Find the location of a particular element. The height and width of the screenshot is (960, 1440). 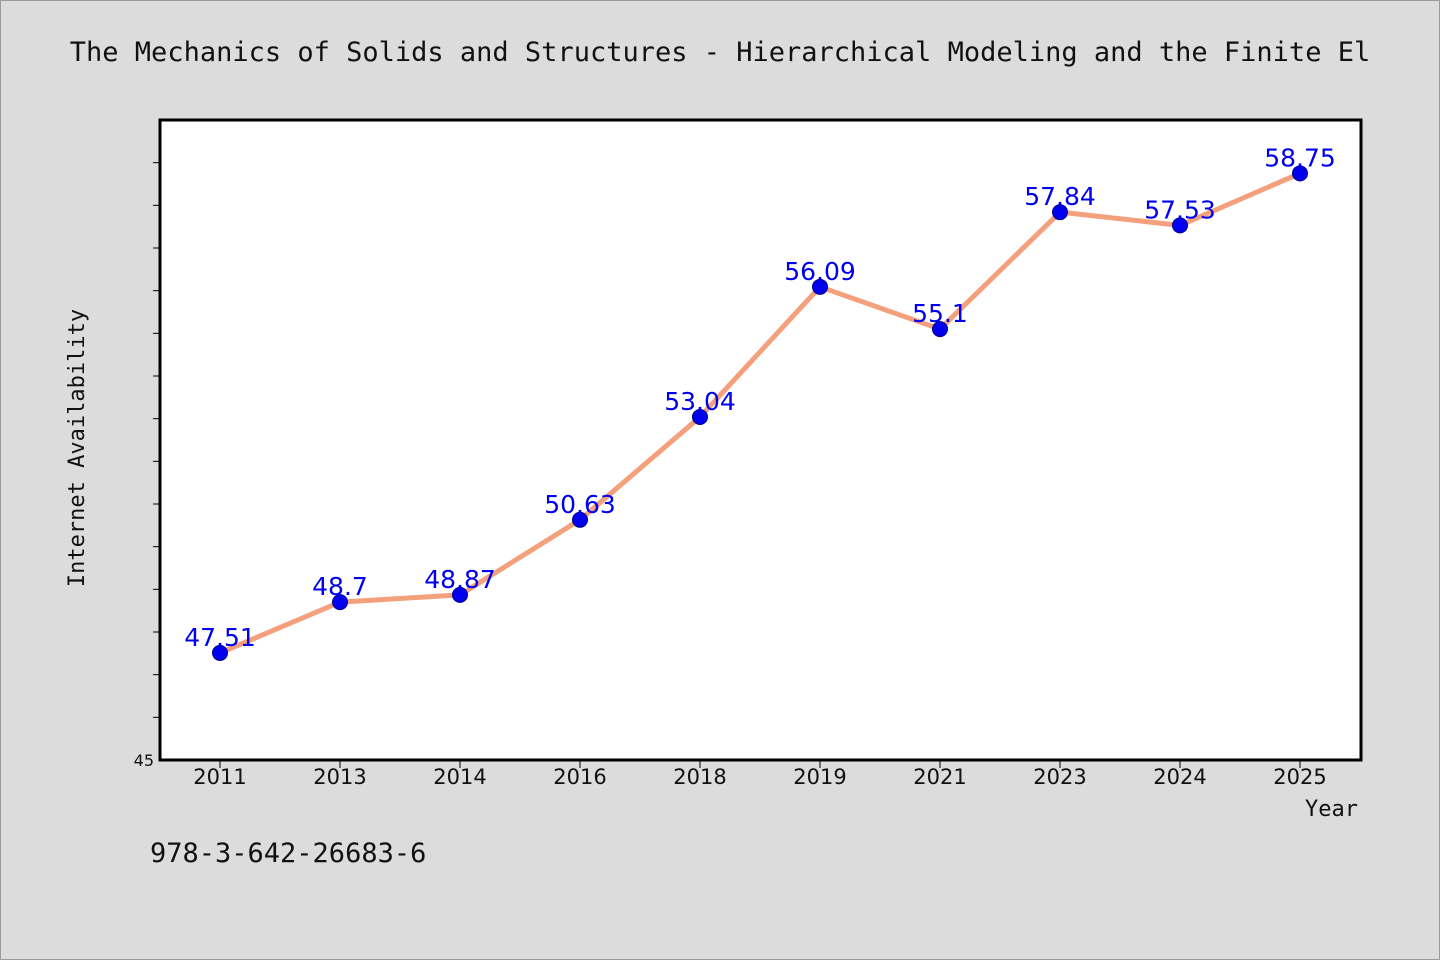

x-axis-label: Year is located at coordinates (1331, 809).